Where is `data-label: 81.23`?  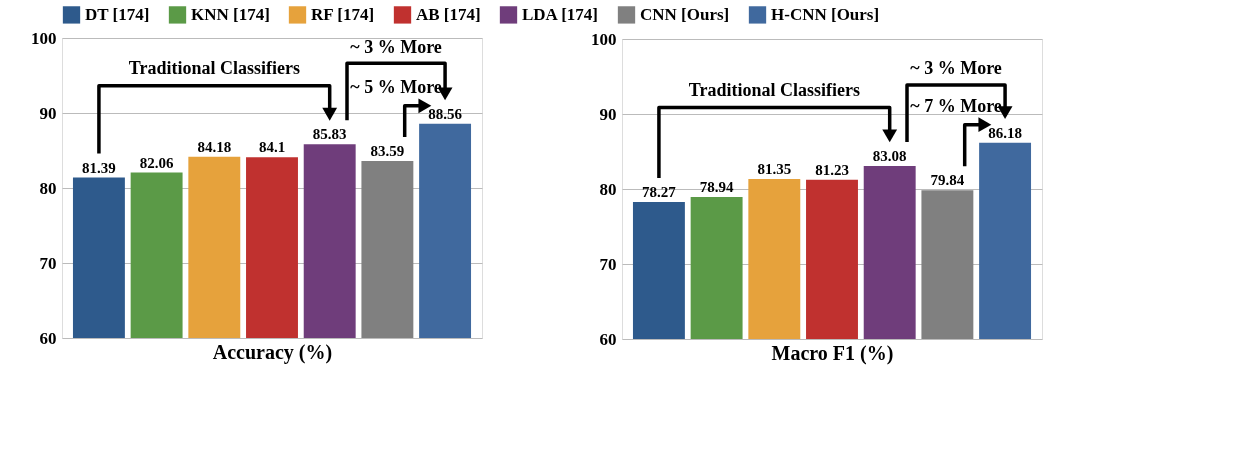
data-label: 81.23 is located at coordinates (832, 169).